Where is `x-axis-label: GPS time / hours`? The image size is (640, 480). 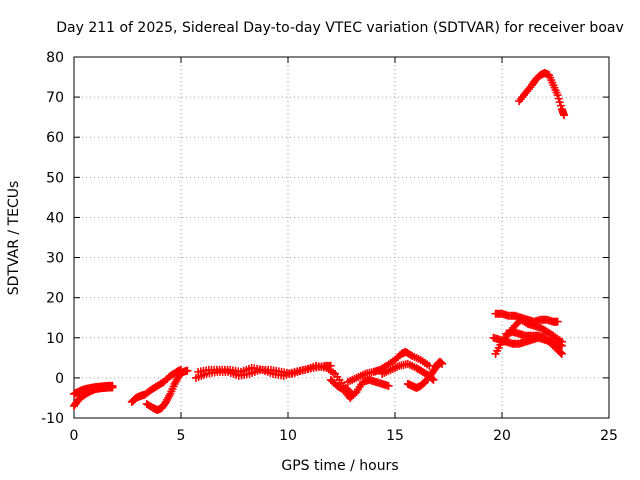 x-axis-label: GPS time / hours is located at coordinates (339, 466).